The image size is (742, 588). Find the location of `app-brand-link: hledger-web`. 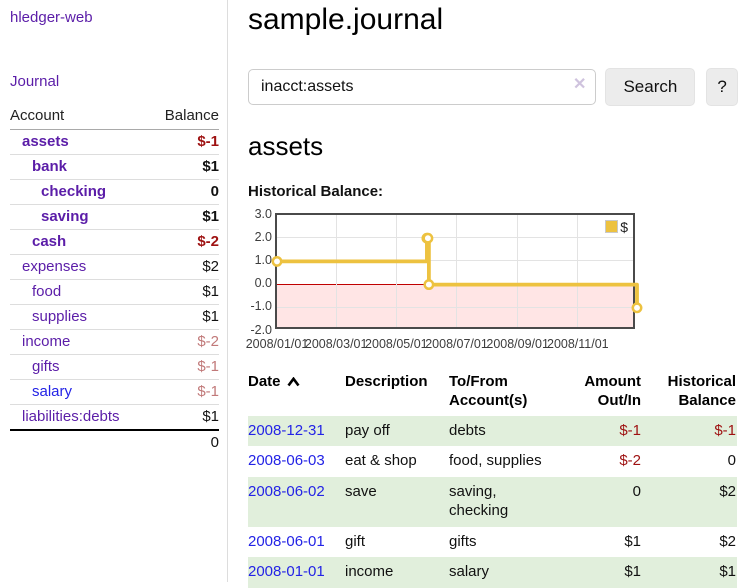

app-brand-link: hledger-web is located at coordinates (51, 17).